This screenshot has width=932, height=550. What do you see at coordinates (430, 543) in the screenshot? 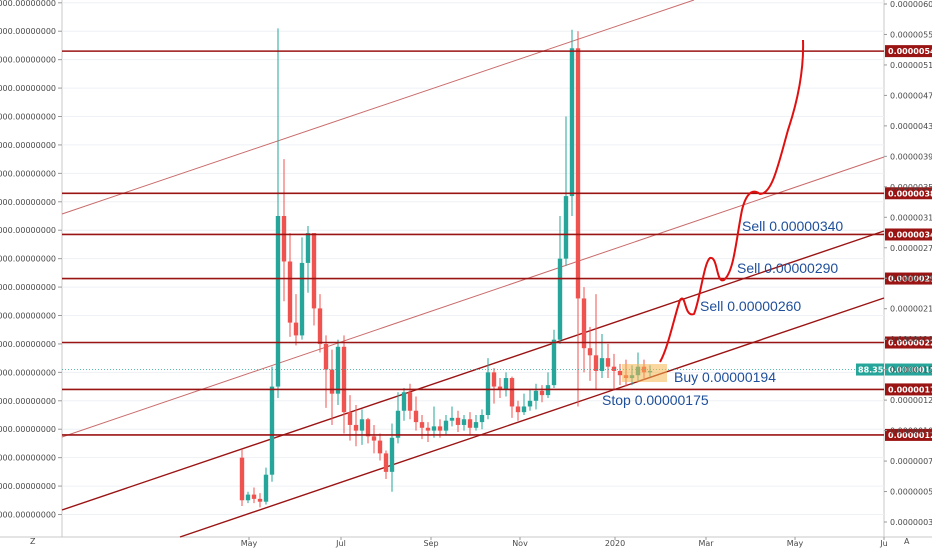
I see `x-tick-label: Sep` at bounding box center [430, 543].